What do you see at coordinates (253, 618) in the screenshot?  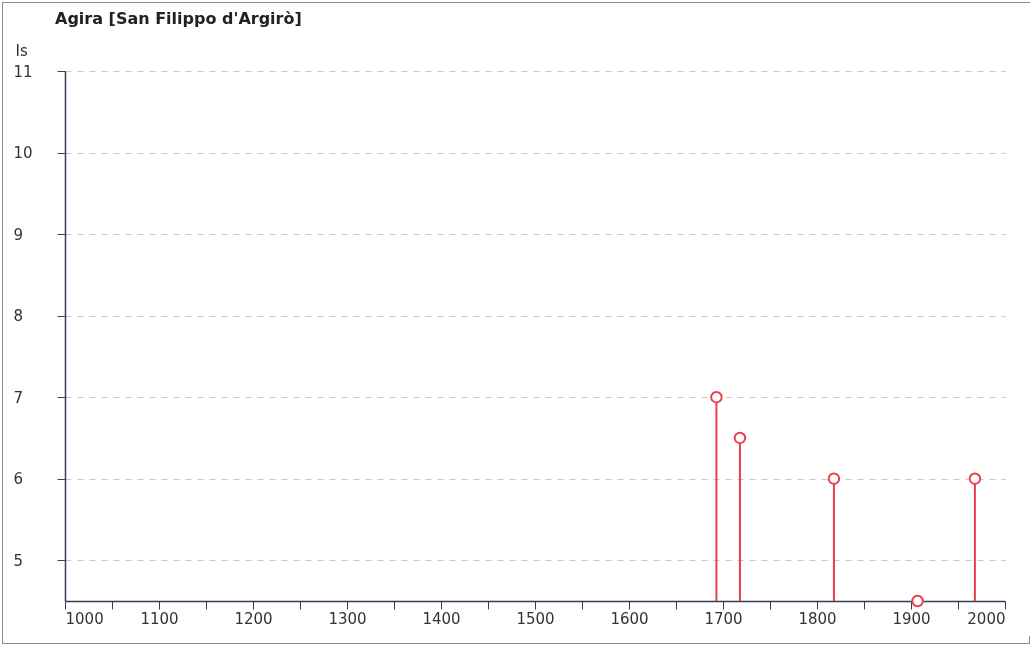 I see `x-tick-label: 1200` at bounding box center [253, 618].